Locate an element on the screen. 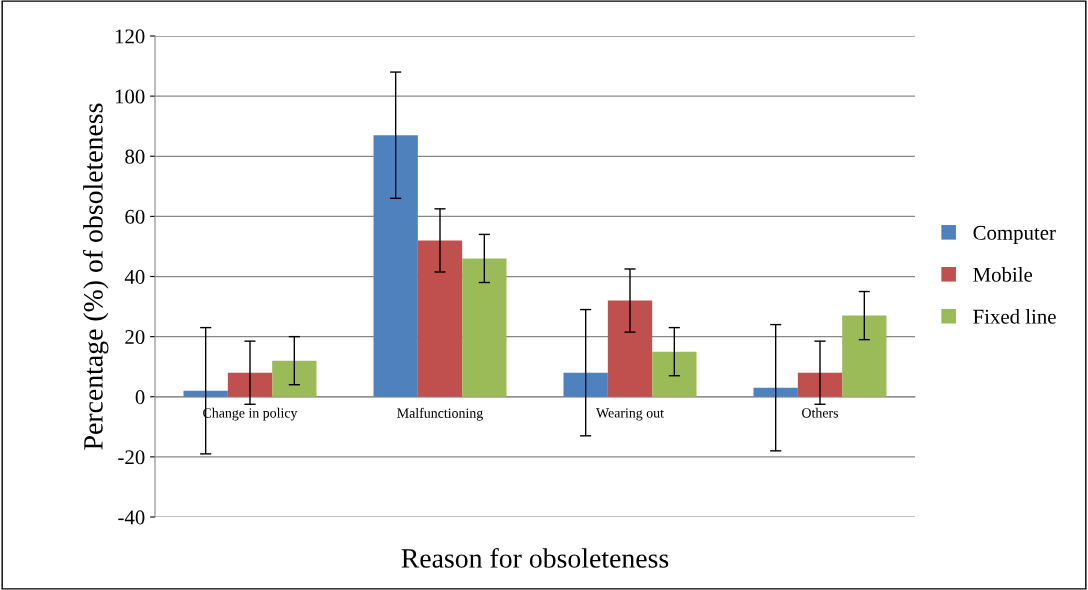  y-tick-label: 120 is located at coordinates (130, 36).